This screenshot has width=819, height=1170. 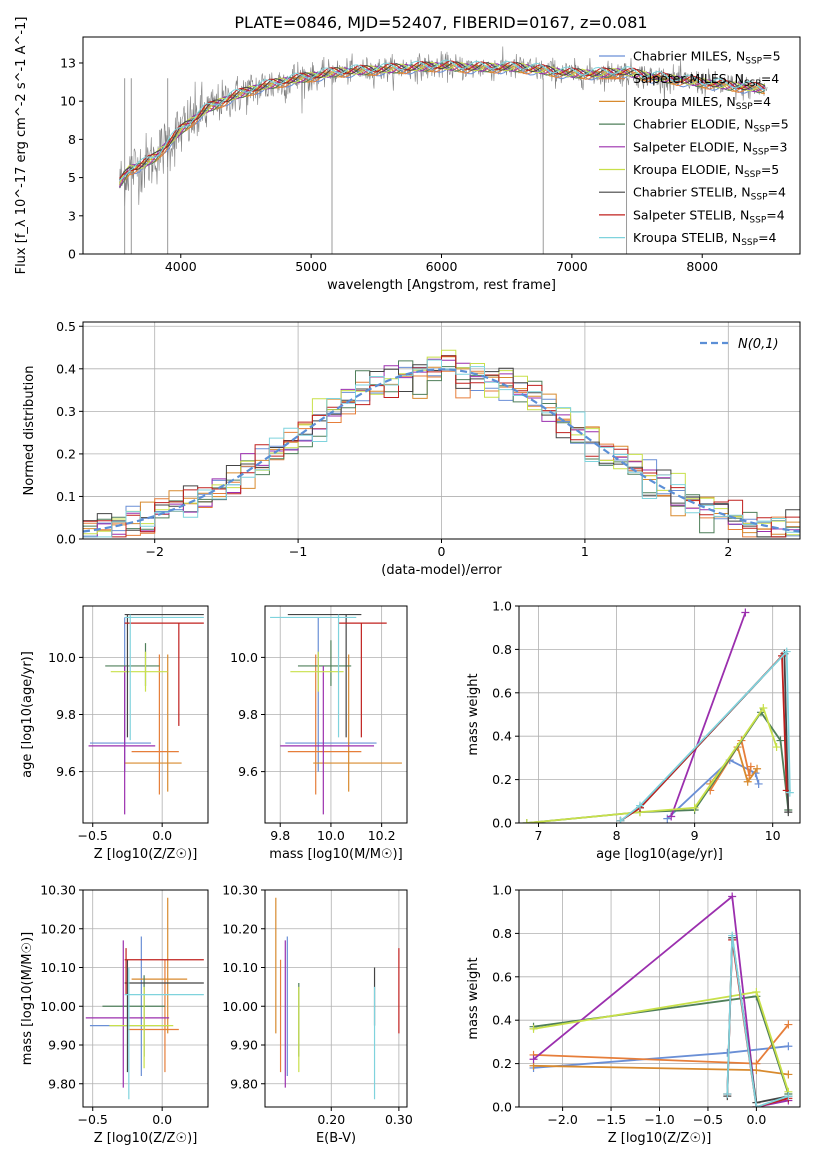 What do you see at coordinates (706, 171) in the screenshot?
I see `legend-entry: Kroupa ELODIE, NSSP=5` at bounding box center [706, 171].